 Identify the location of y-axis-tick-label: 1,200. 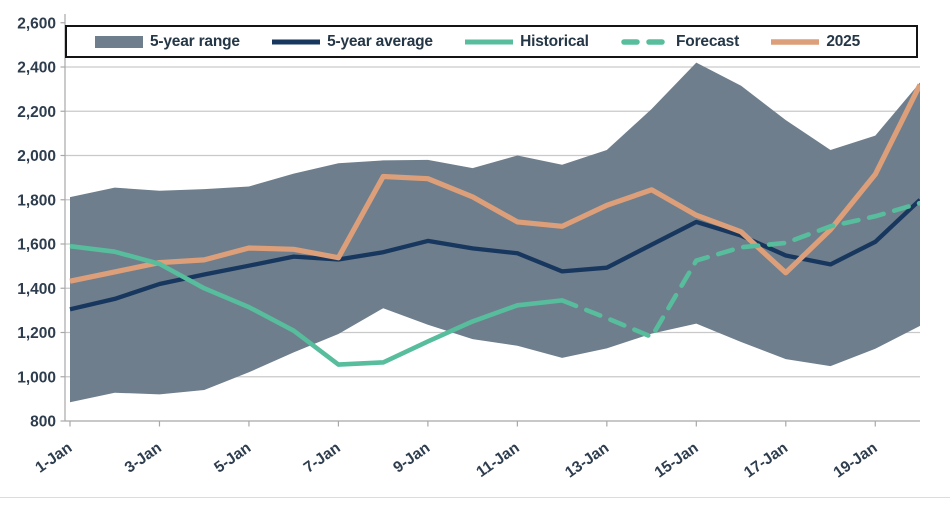
(36, 333).